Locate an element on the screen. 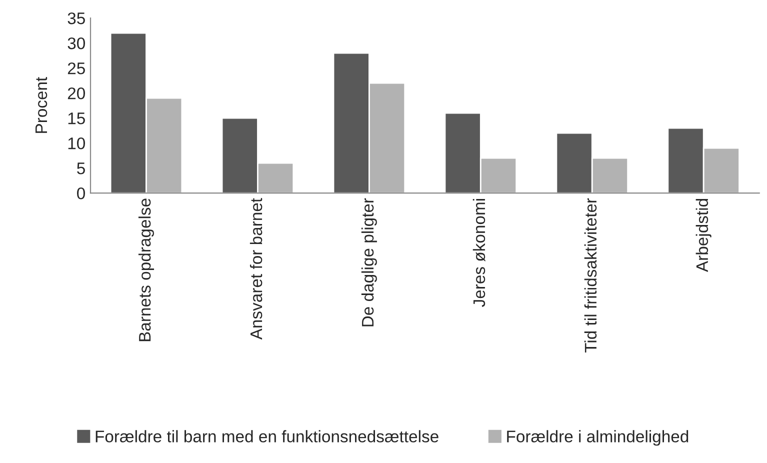 This screenshot has height=463, width=767. y-tick-label: 25 is located at coordinates (76, 68).